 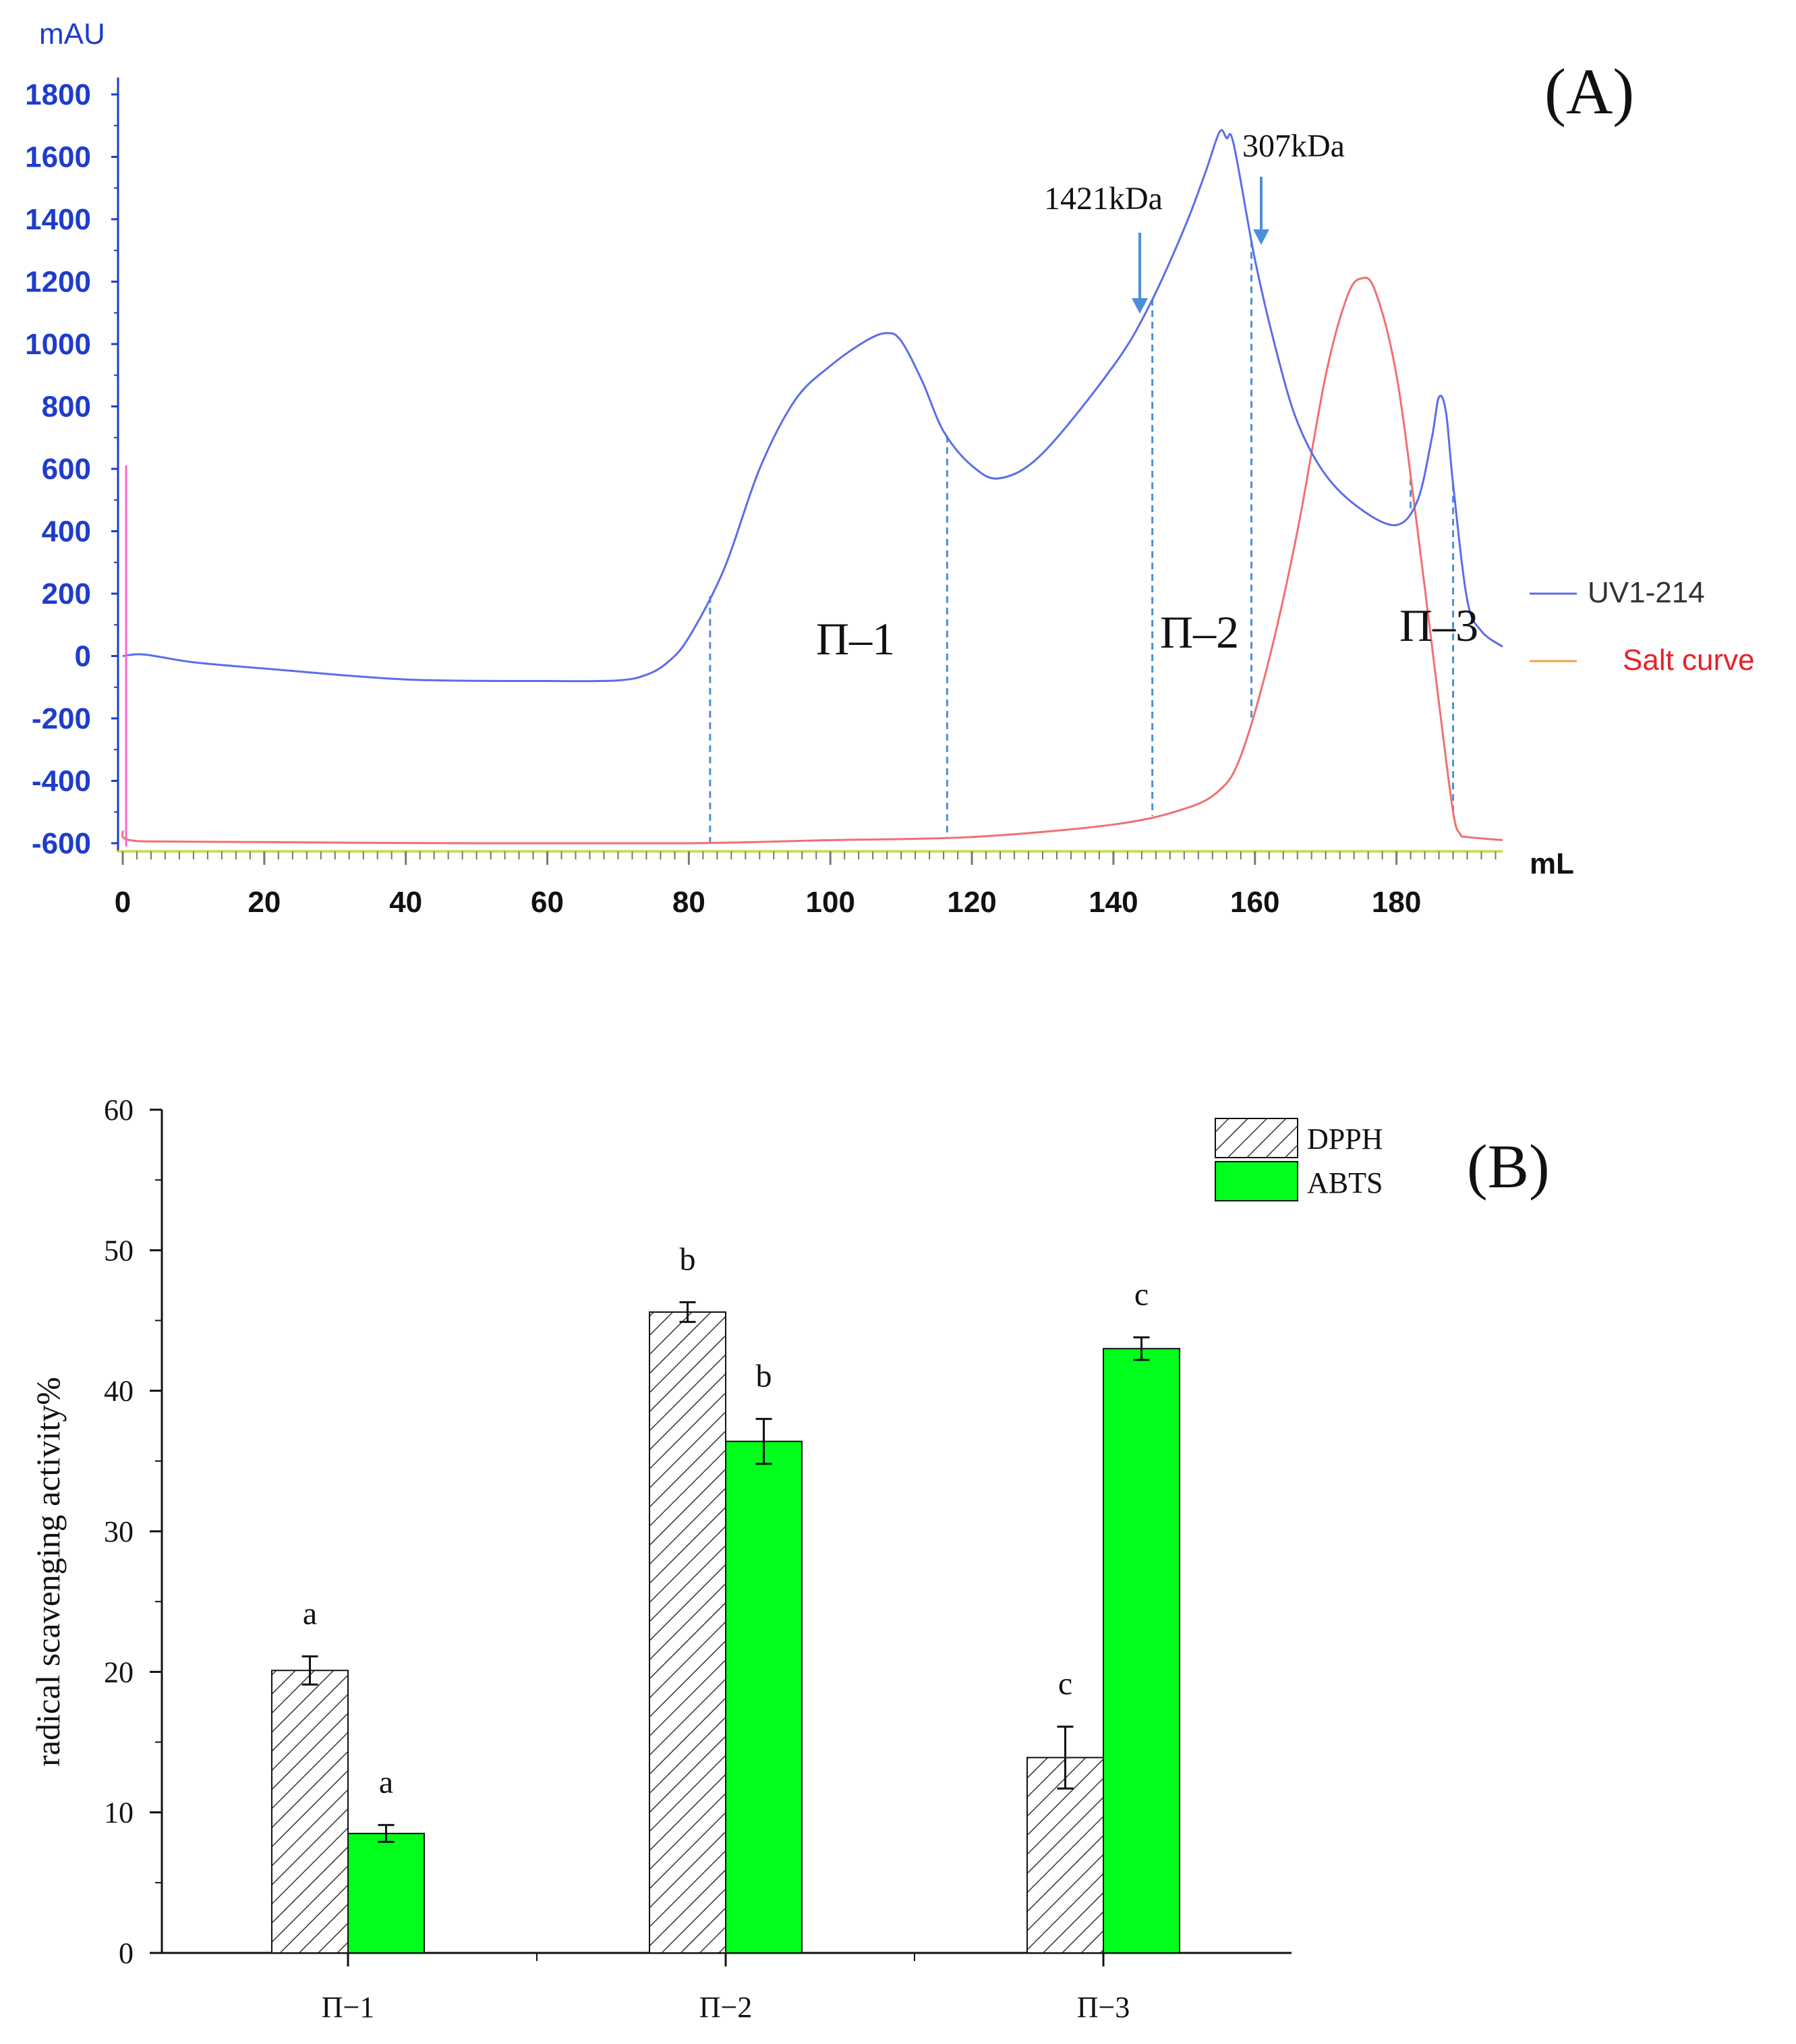 What do you see at coordinates (972, 902) in the screenshot?
I see `panel-a-x-tick-label: 120` at bounding box center [972, 902].